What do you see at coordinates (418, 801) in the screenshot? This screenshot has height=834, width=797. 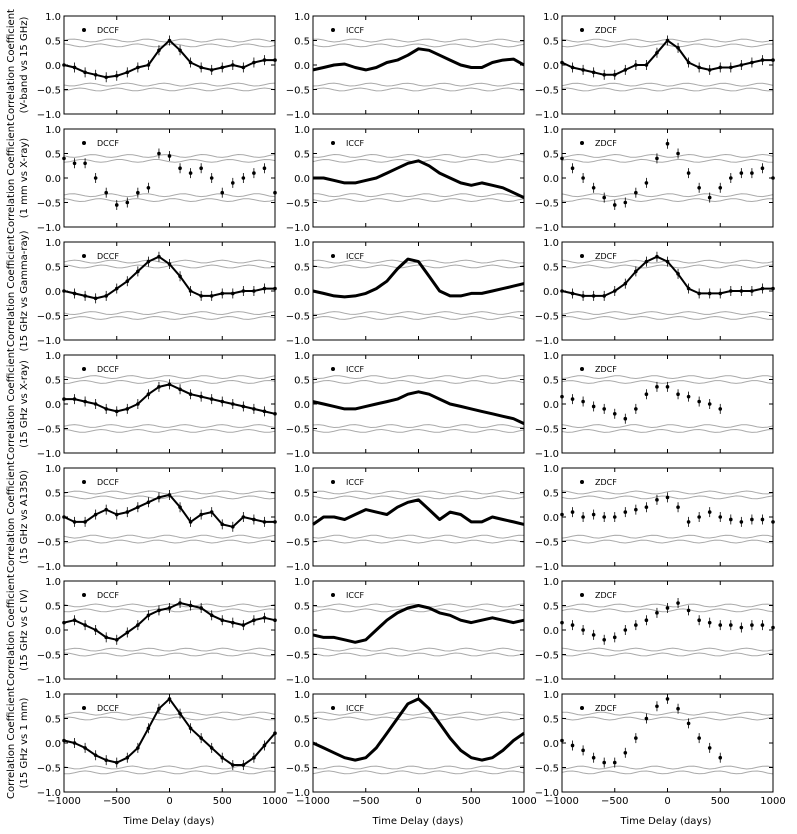 I see `x-tick-label: 0` at bounding box center [418, 801].